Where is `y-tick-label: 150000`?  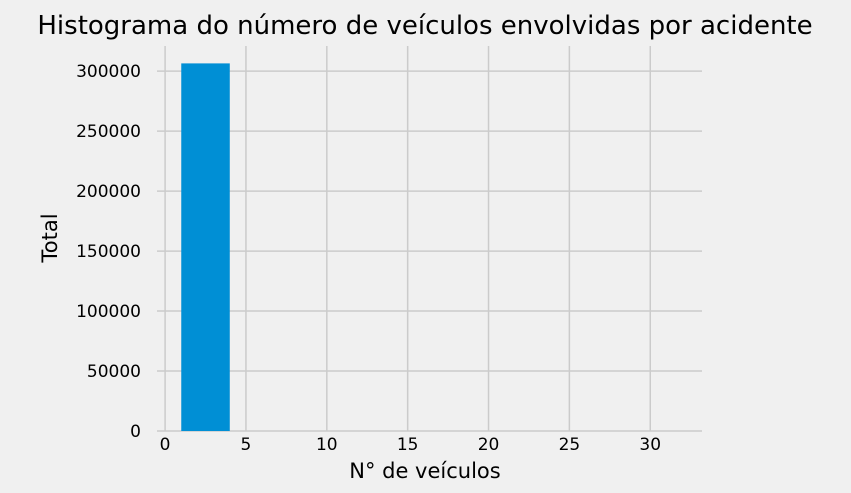
y-tick-label: 150000 is located at coordinates (108, 252).